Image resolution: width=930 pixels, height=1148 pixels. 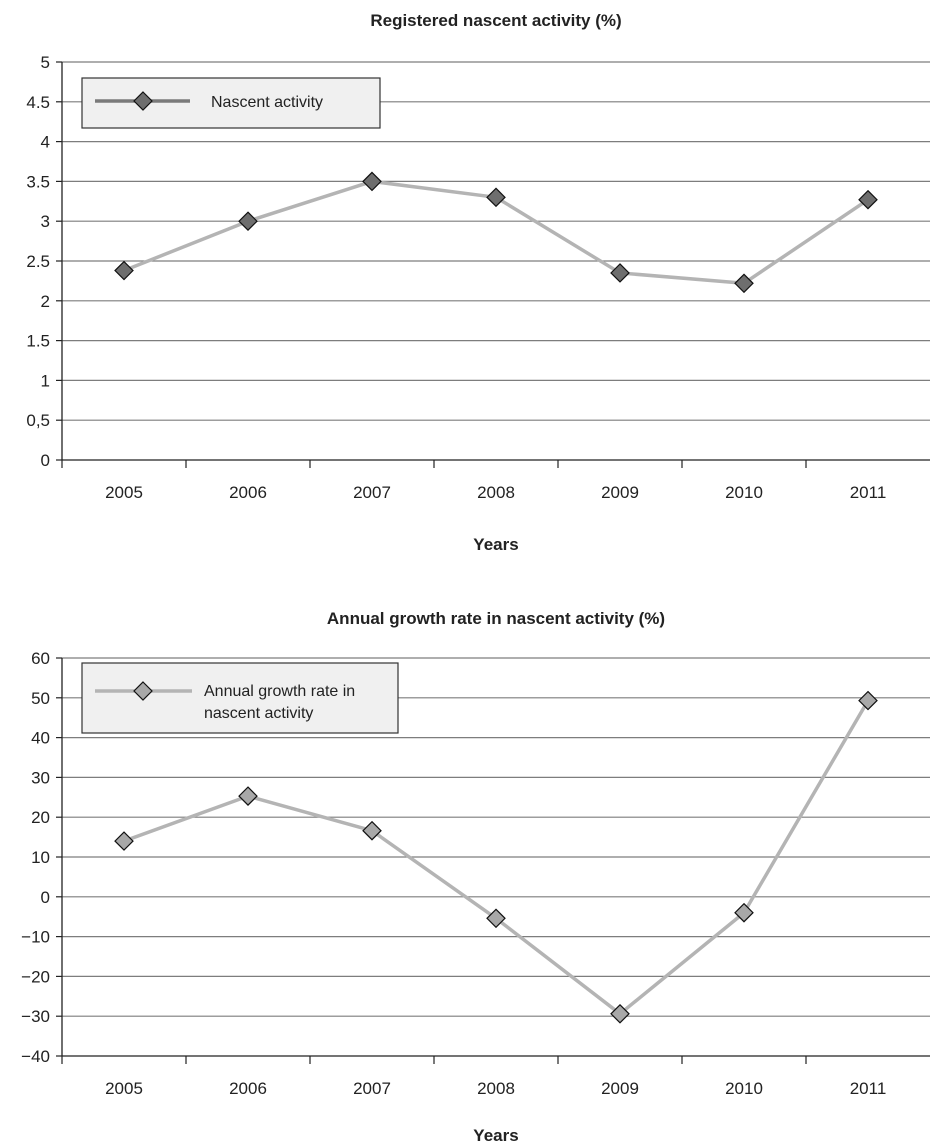 I want to click on legend-label: nascent activity, so click(x=258, y=713).